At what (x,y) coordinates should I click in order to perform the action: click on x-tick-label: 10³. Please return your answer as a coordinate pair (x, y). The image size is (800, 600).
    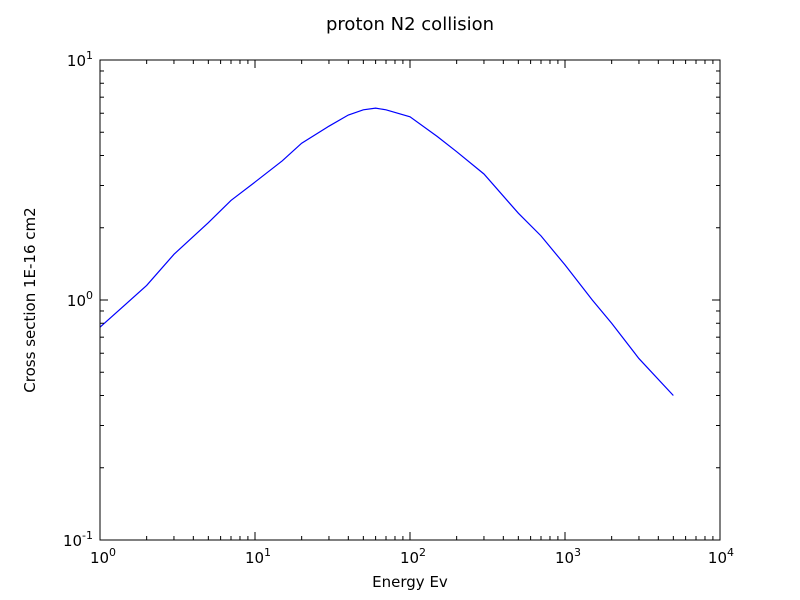
    Looking at the image, I should click on (568, 556).